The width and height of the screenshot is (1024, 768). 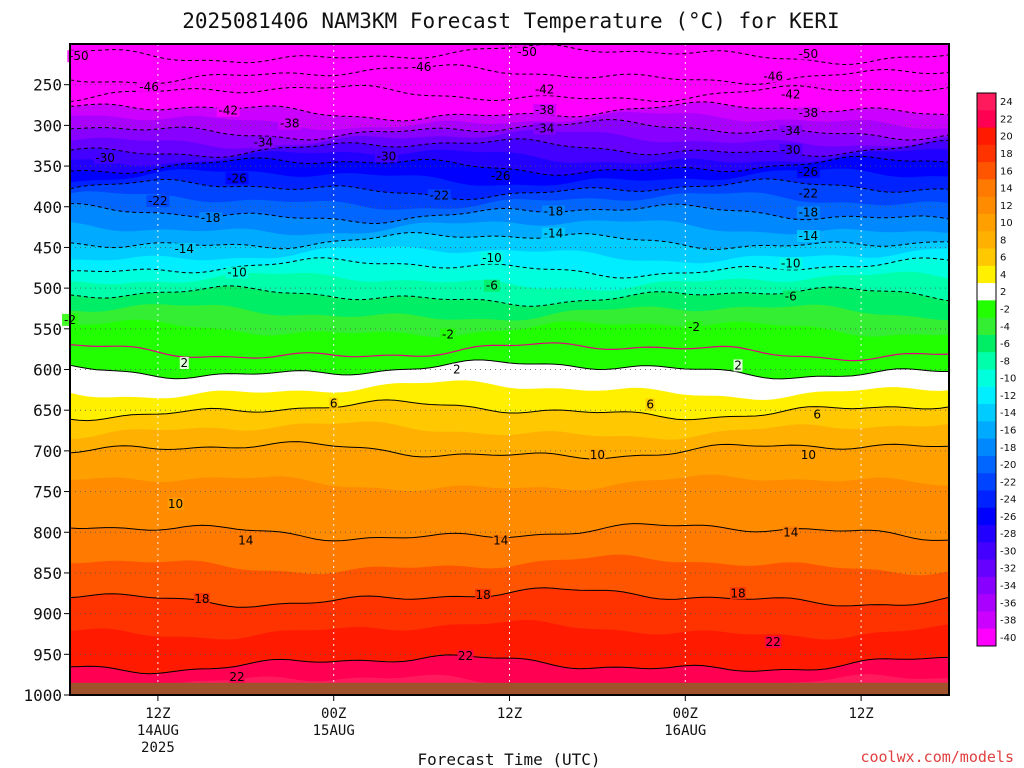 I want to click on colorbar-label: -22, so click(x=1008, y=482).